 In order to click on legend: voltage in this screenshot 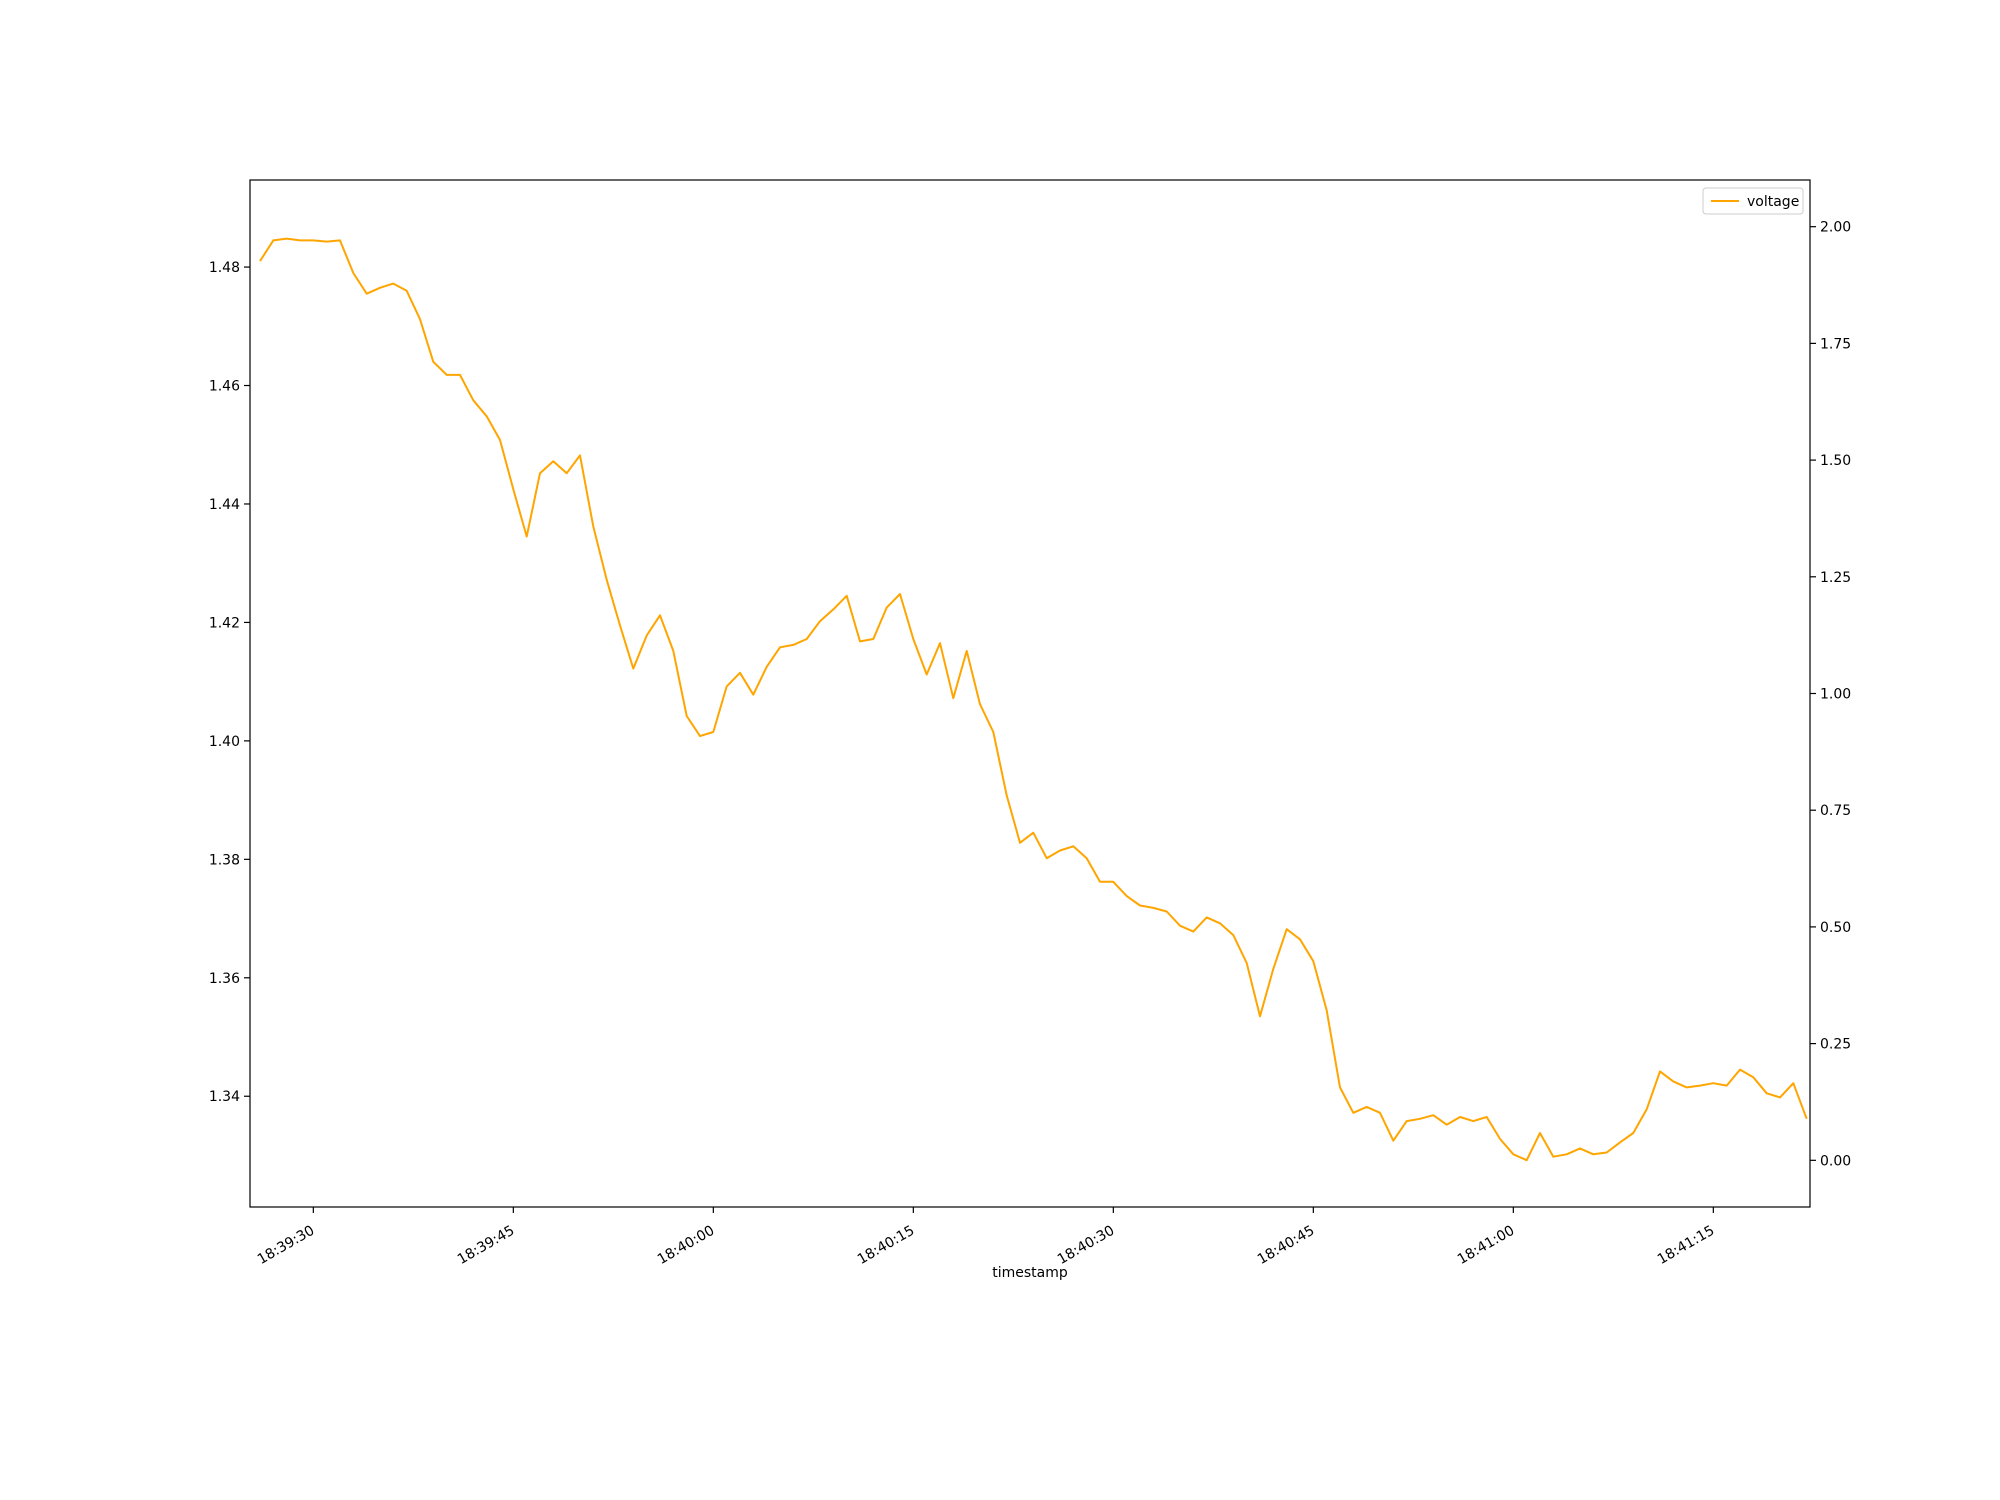, I will do `click(1753, 201)`.